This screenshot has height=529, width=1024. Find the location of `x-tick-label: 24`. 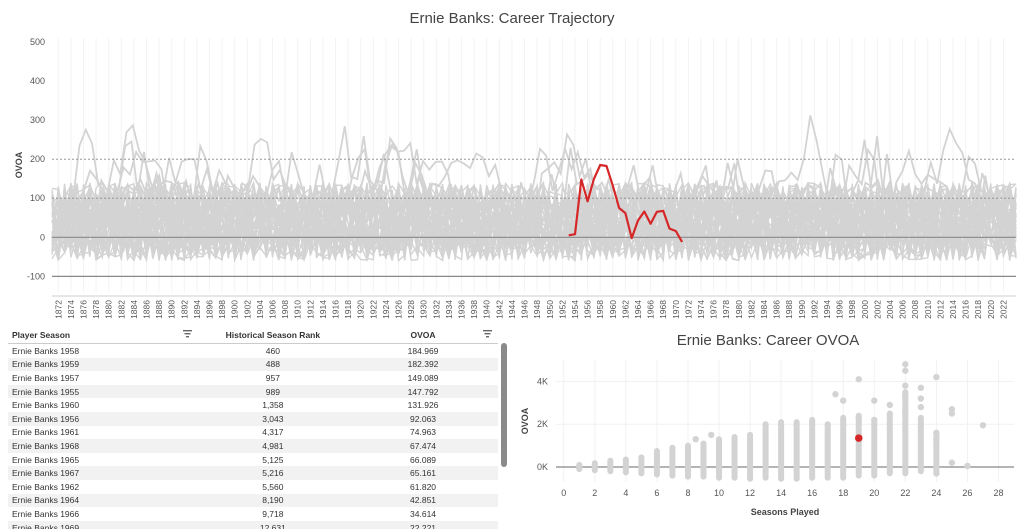

x-tick-label: 24 is located at coordinates (936, 493).